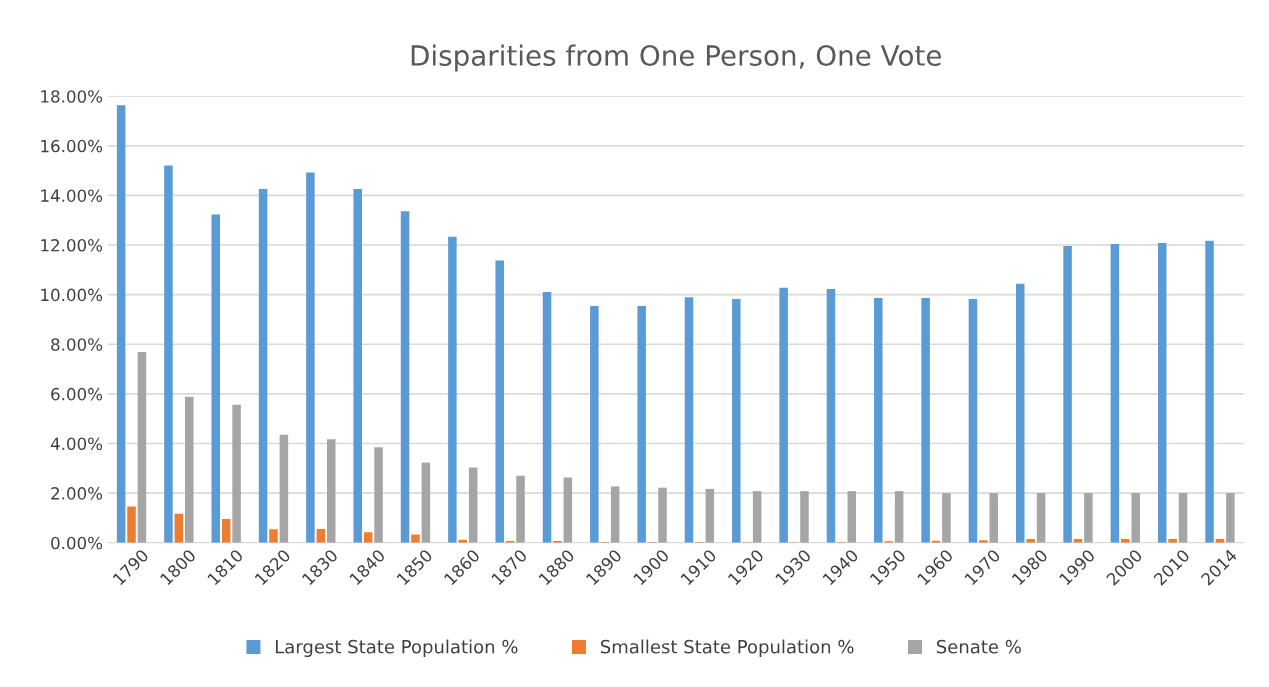 The width and height of the screenshot is (1269, 687). What do you see at coordinates (77, 394) in the screenshot?
I see `y-tick-label: 6.00%` at bounding box center [77, 394].